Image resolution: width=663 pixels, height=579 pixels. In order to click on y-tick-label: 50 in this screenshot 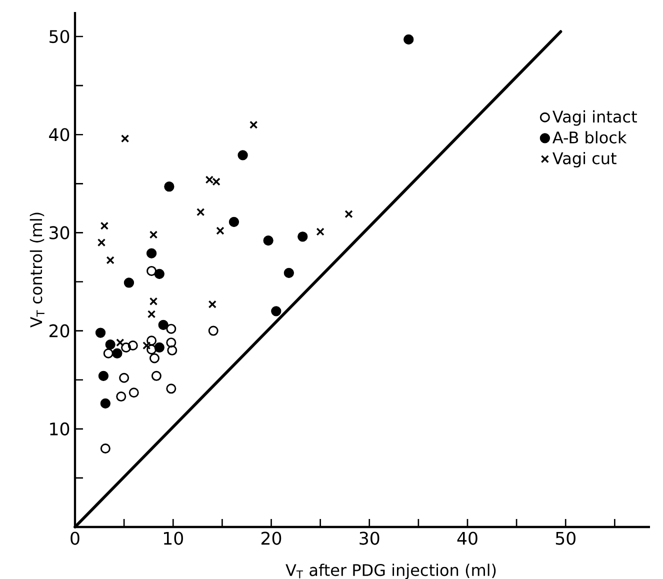, I will do `click(60, 37)`.